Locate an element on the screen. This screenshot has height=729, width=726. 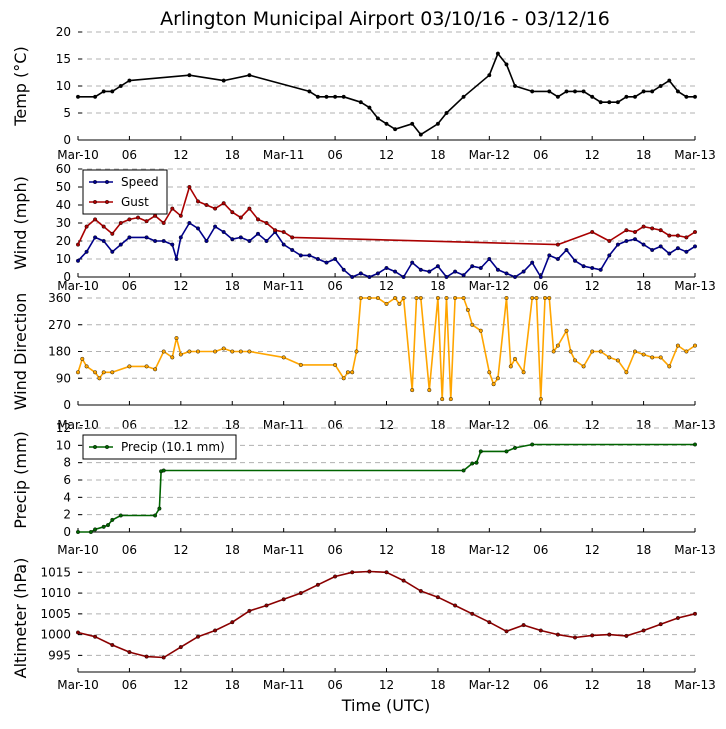
wind-ytick-label: 40 is located at coordinates (63, 205).